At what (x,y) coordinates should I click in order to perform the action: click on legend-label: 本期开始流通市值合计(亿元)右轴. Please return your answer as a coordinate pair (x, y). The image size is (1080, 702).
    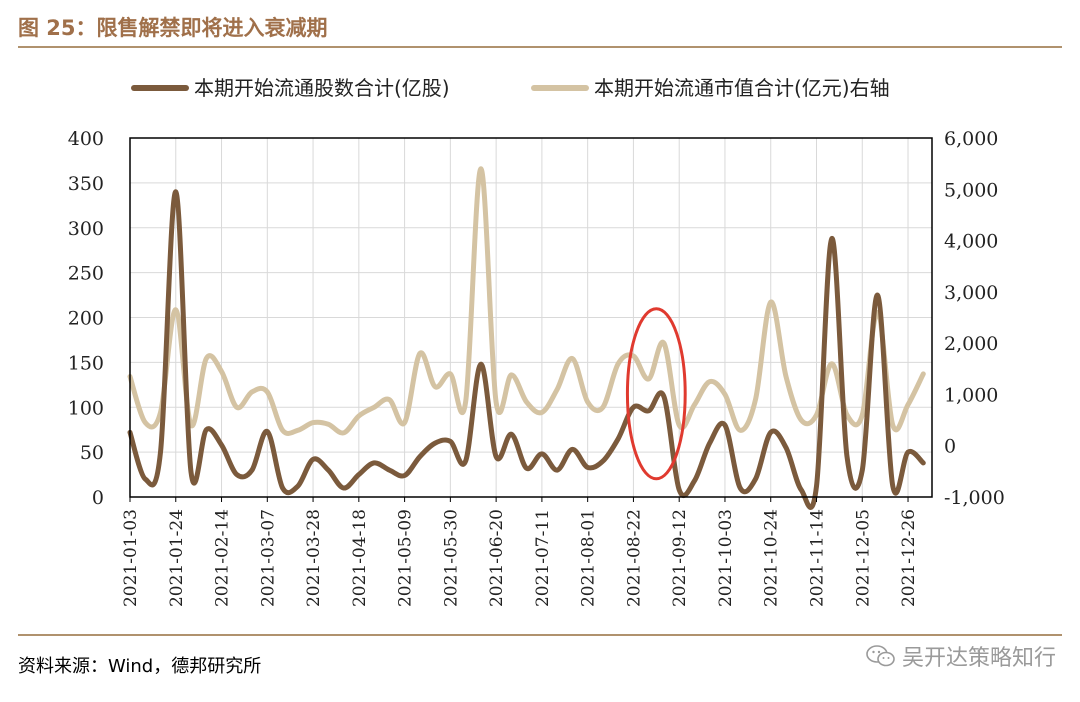
    Looking at the image, I should click on (742, 88).